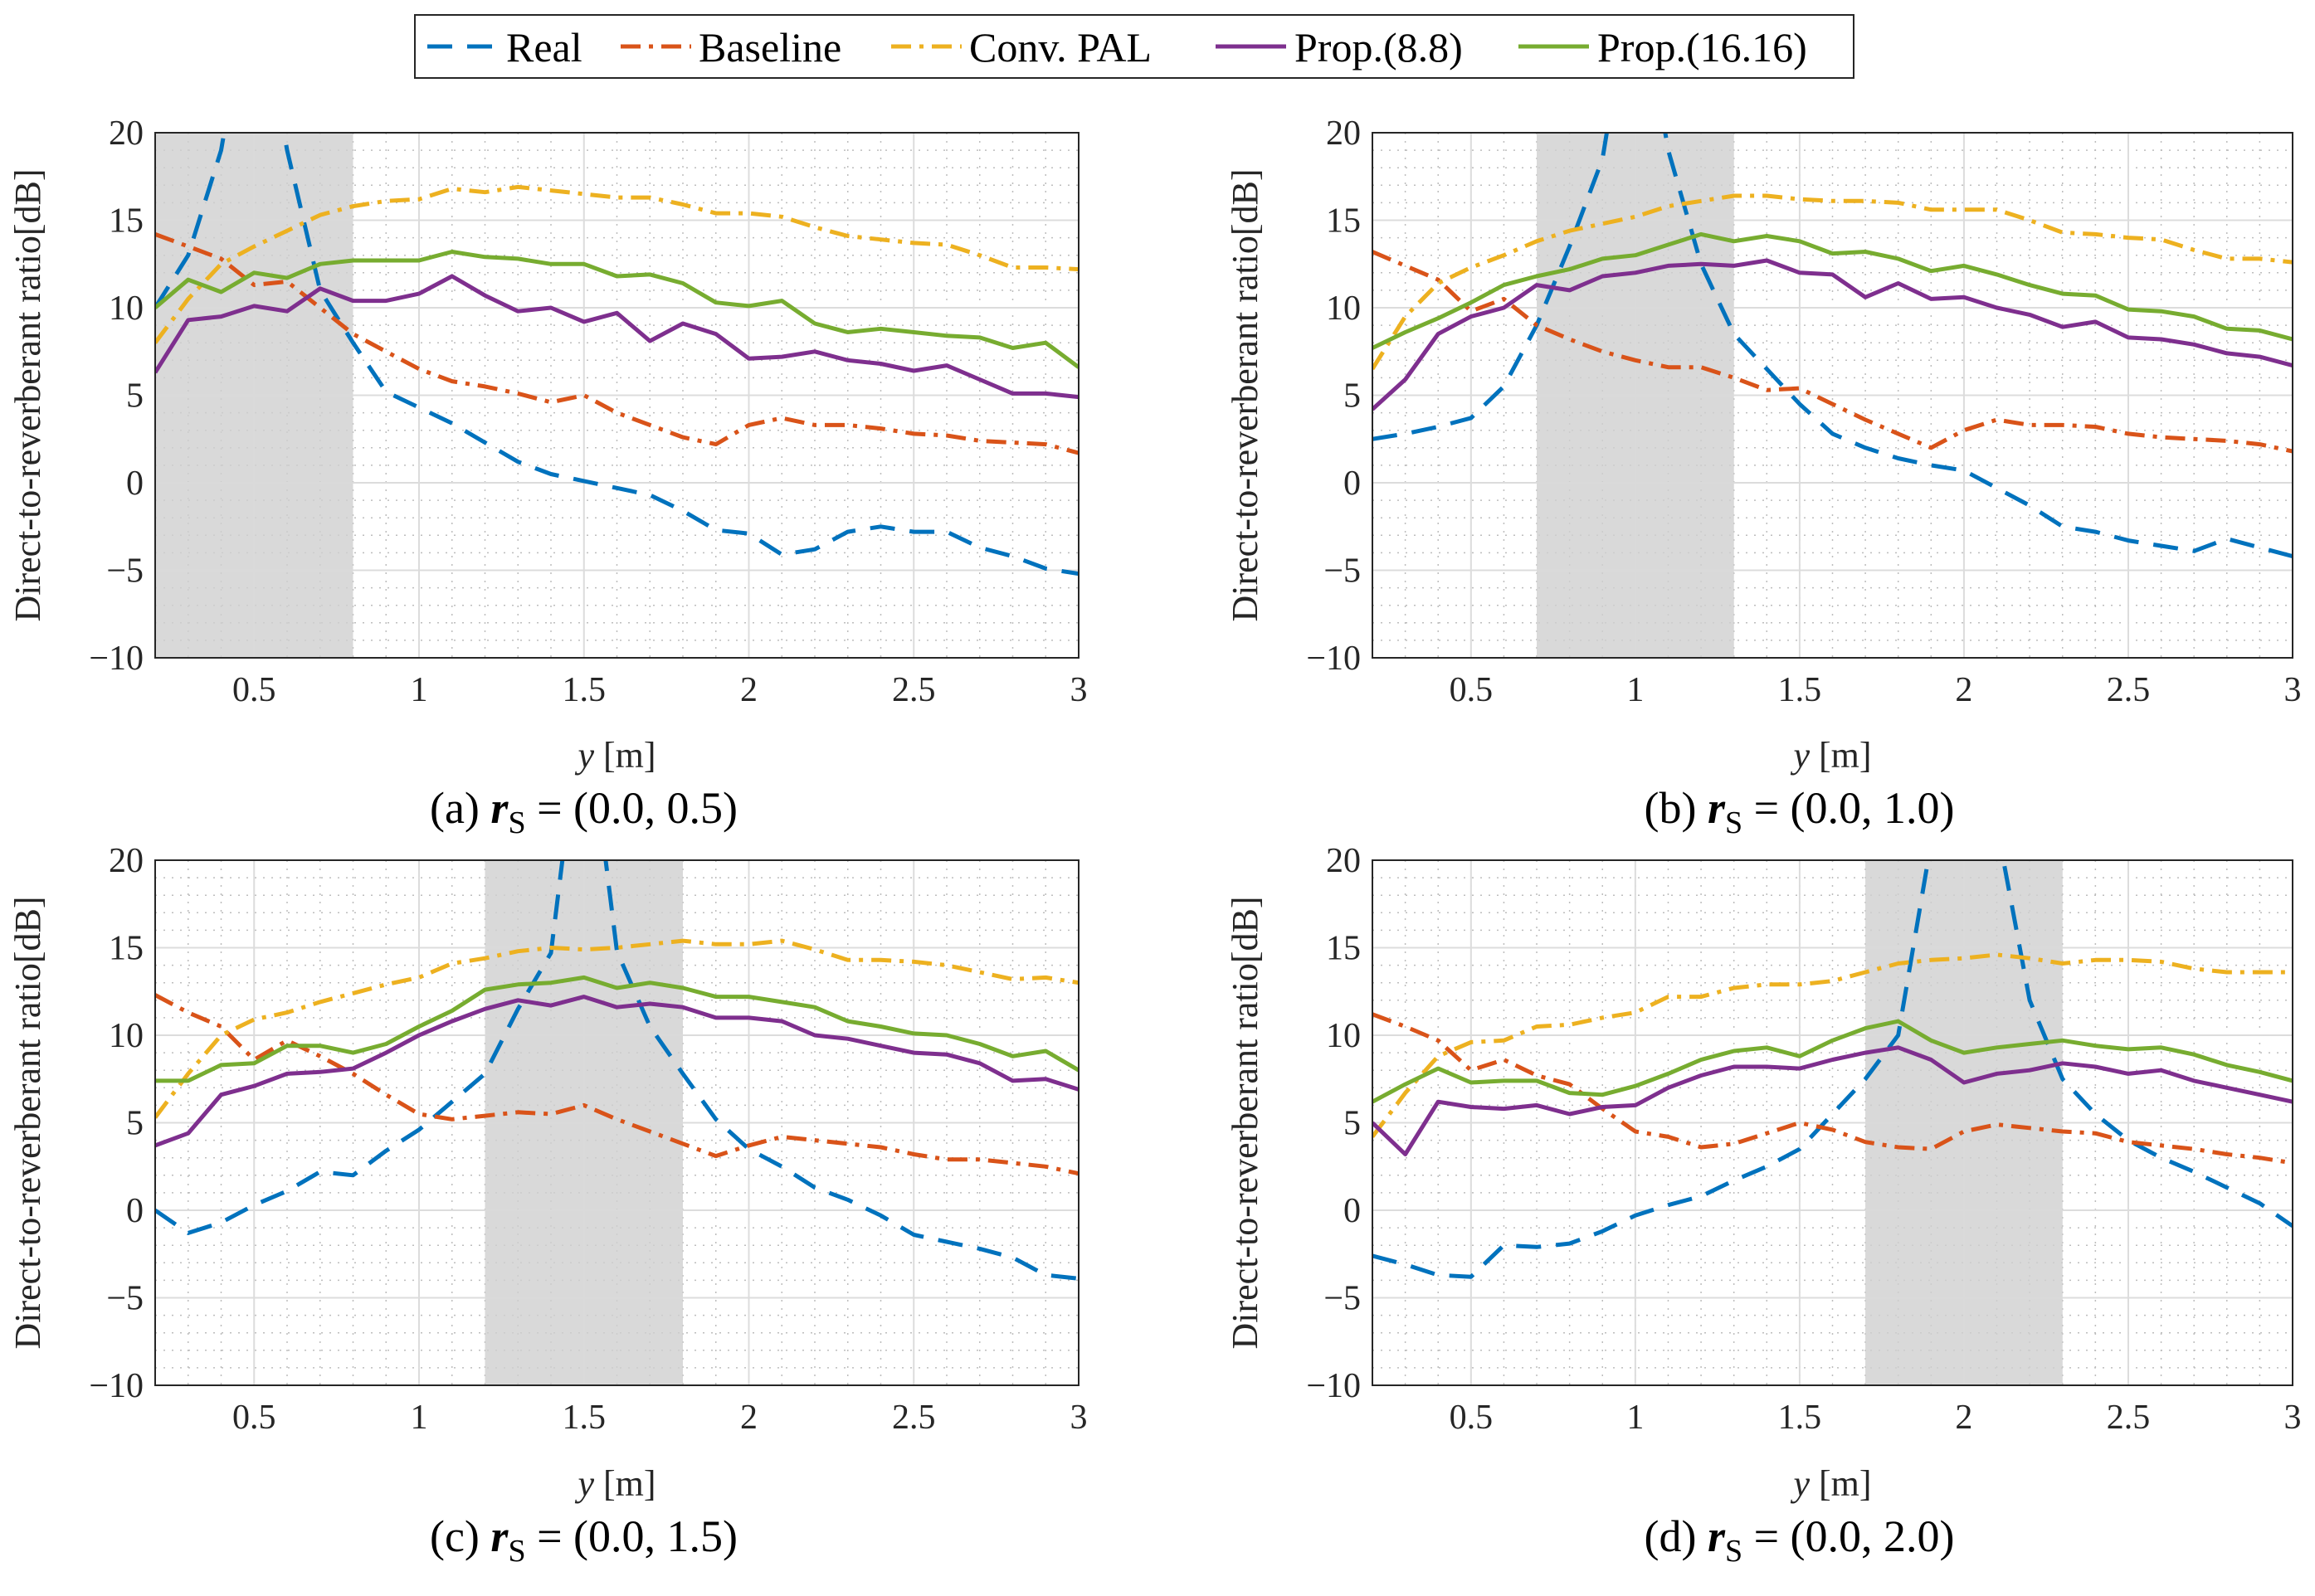  What do you see at coordinates (1848, 808) in the screenshot?
I see `caption-eq: = (0.0, 1.0)` at bounding box center [1848, 808].